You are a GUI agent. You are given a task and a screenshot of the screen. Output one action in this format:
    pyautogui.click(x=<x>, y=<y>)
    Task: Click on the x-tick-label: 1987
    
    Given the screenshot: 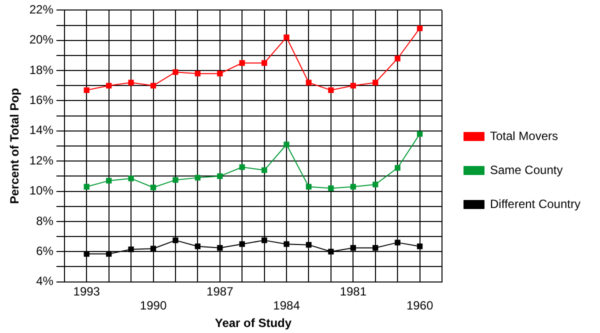 What is the action you would take?
    pyautogui.click(x=220, y=291)
    